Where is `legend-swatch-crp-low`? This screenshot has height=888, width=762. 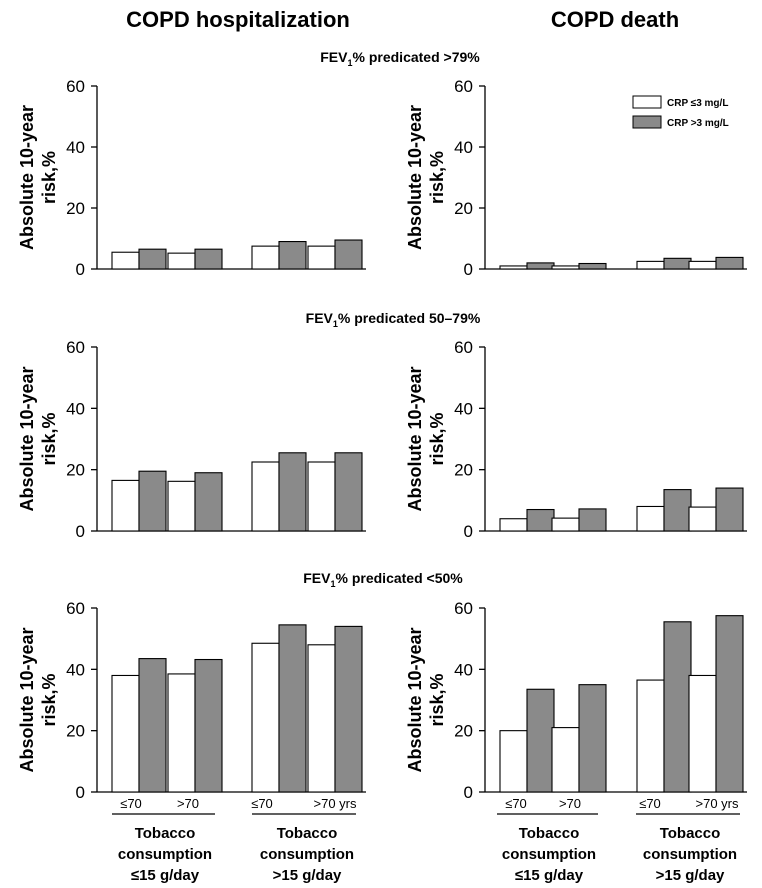 legend-swatch-crp-low is located at coordinates (647, 102).